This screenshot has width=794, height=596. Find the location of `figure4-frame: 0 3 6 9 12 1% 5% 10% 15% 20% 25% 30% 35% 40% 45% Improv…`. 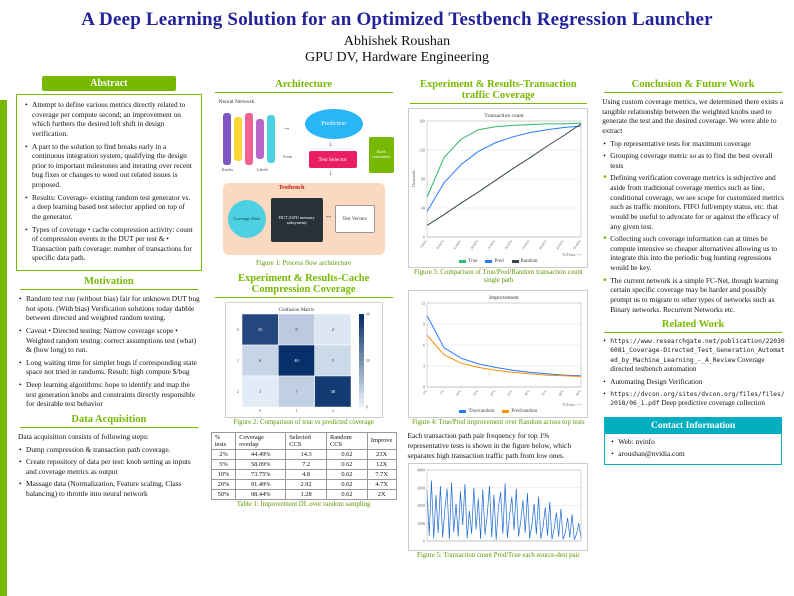

figure4-frame: 0 3 6 9 12 1% 5% 10% 15% 20% 25% 30% 35% 40% 45% Improv… is located at coordinates (498, 353).